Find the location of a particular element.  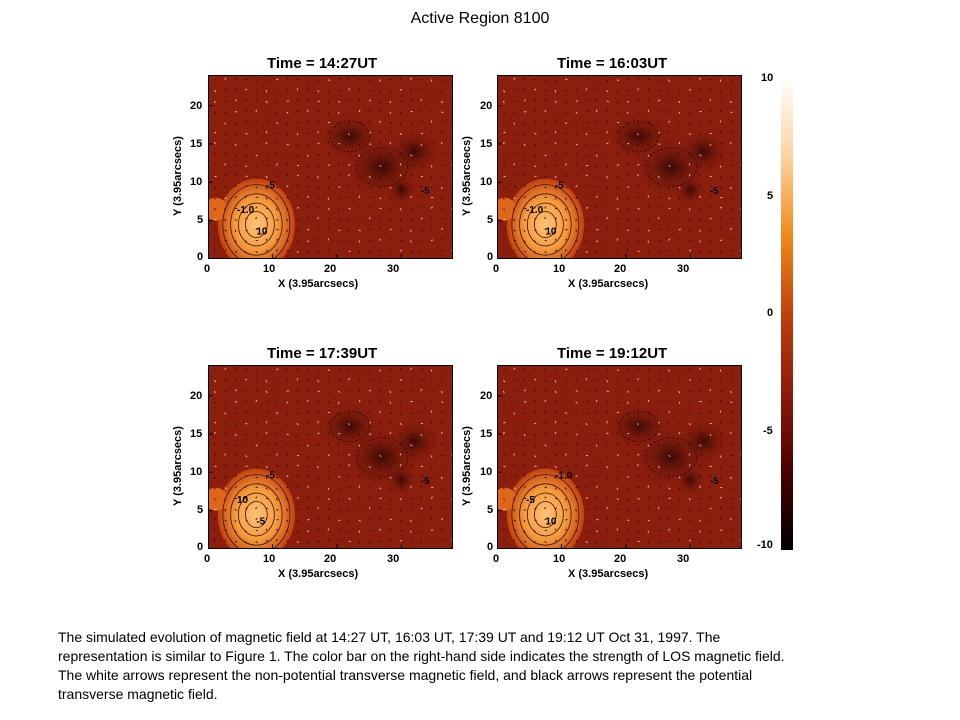

x-tick-label: 20 is located at coordinates (620, 269).